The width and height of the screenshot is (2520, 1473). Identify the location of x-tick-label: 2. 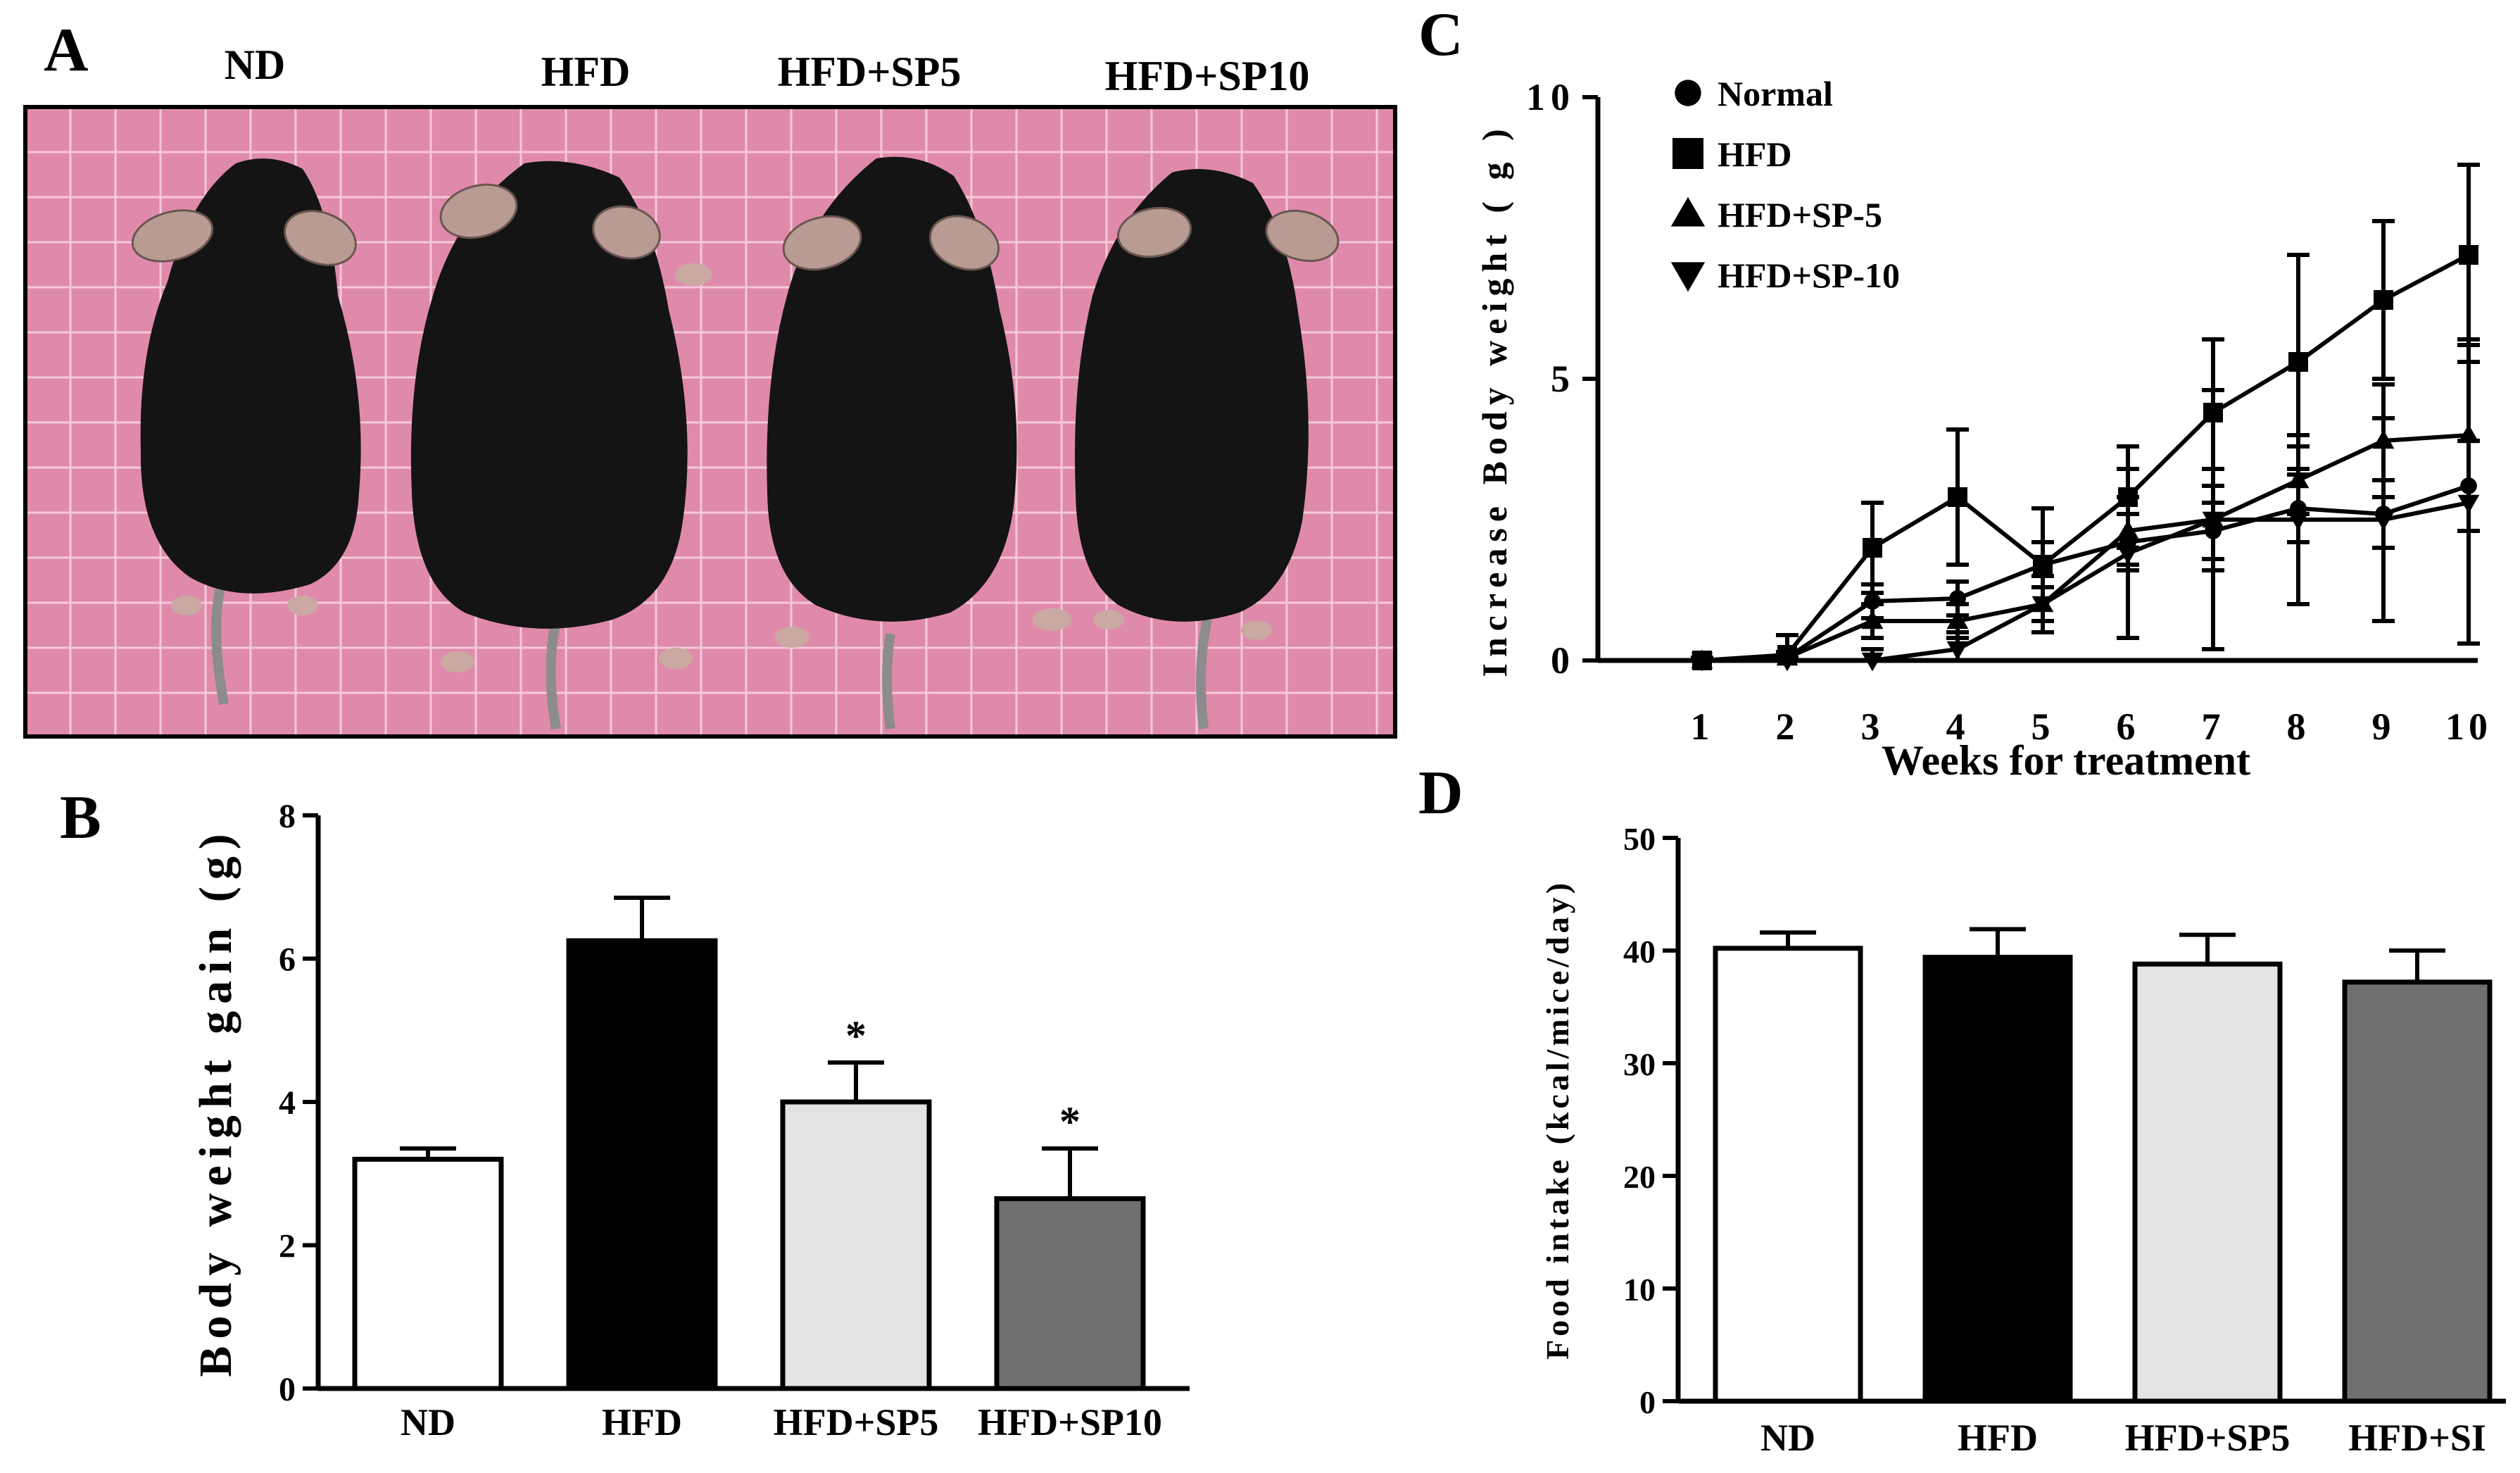
(1788, 727).